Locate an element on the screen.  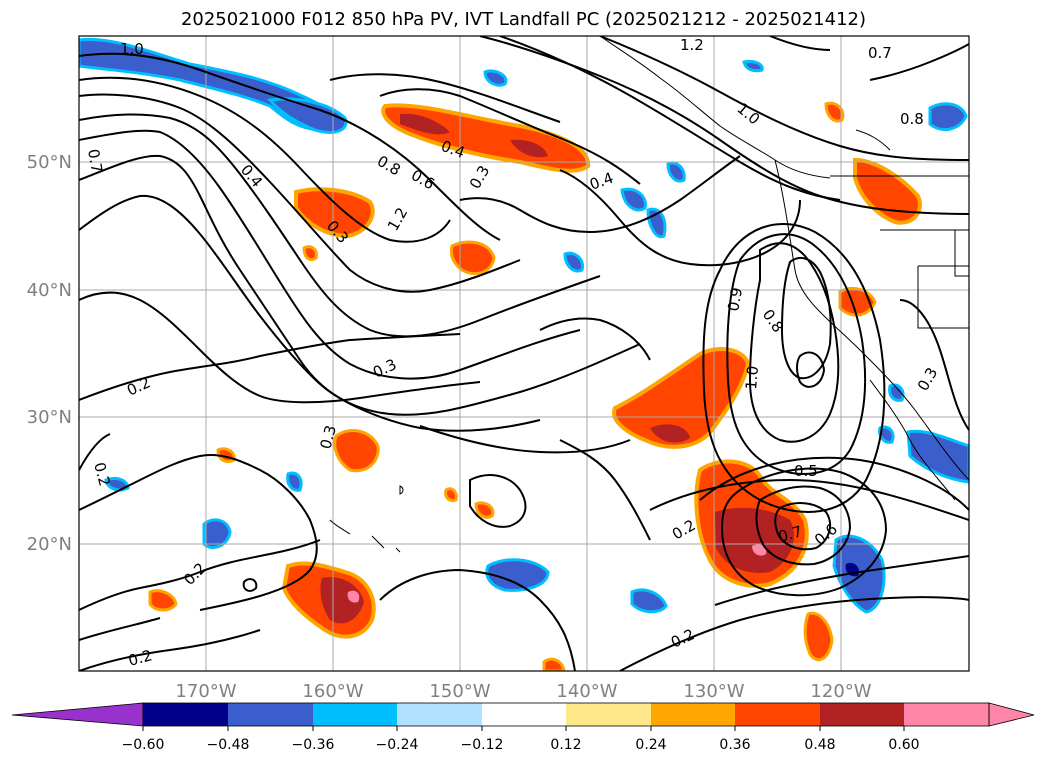
contour-label: 0.3 is located at coordinates (328, 437).